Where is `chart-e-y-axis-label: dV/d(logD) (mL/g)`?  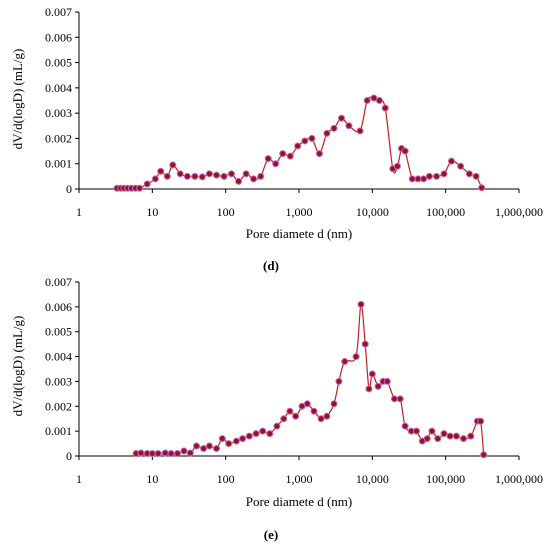
chart-e-y-axis-label: dV/d(logD) (mL/g) is located at coordinates (17, 366).